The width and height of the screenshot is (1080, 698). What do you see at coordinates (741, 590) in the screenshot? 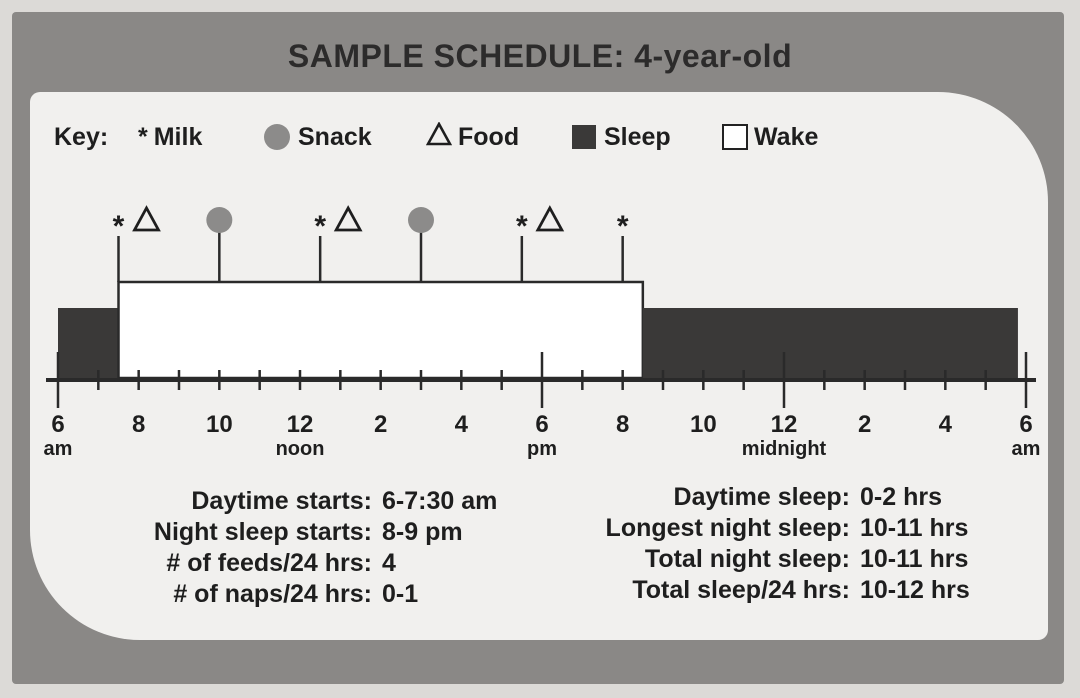
I see `stat-label: Total sleep/24 hrs:` at bounding box center [741, 590].